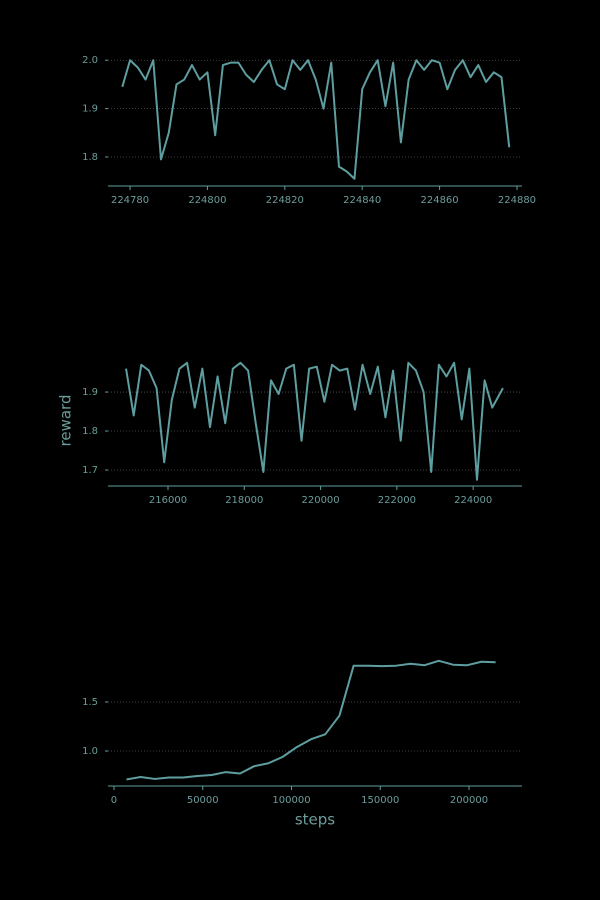 Image resolution: width=600 pixels, height=900 pixels. What do you see at coordinates (439, 200) in the screenshot?
I see `x-tick-label: 224860` at bounding box center [439, 200].